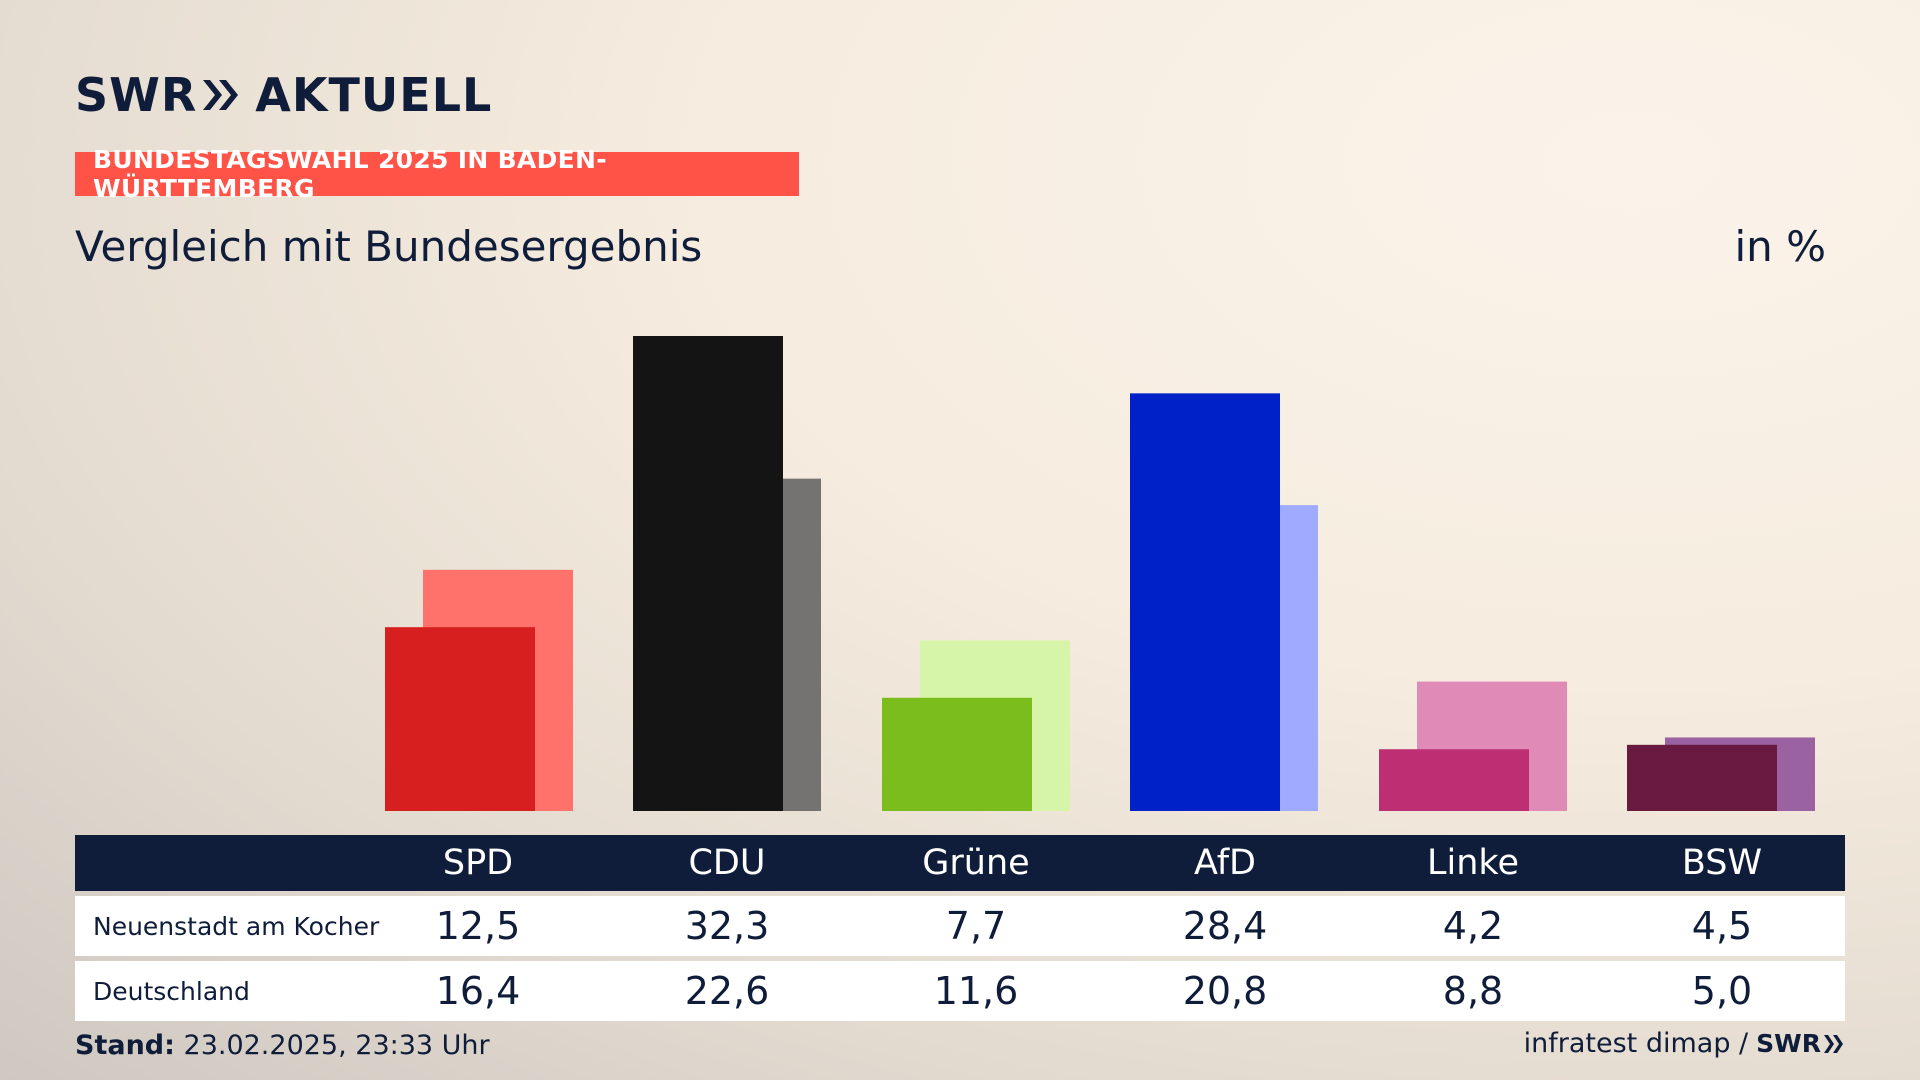 This screenshot has height=1080, width=1920. I want to click on row-label-national: Deutschland, so click(171, 991).